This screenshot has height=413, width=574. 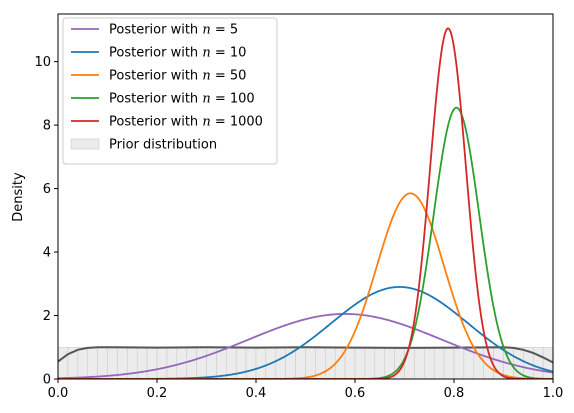 I want to click on y-tick-label: 10, so click(x=42, y=62).